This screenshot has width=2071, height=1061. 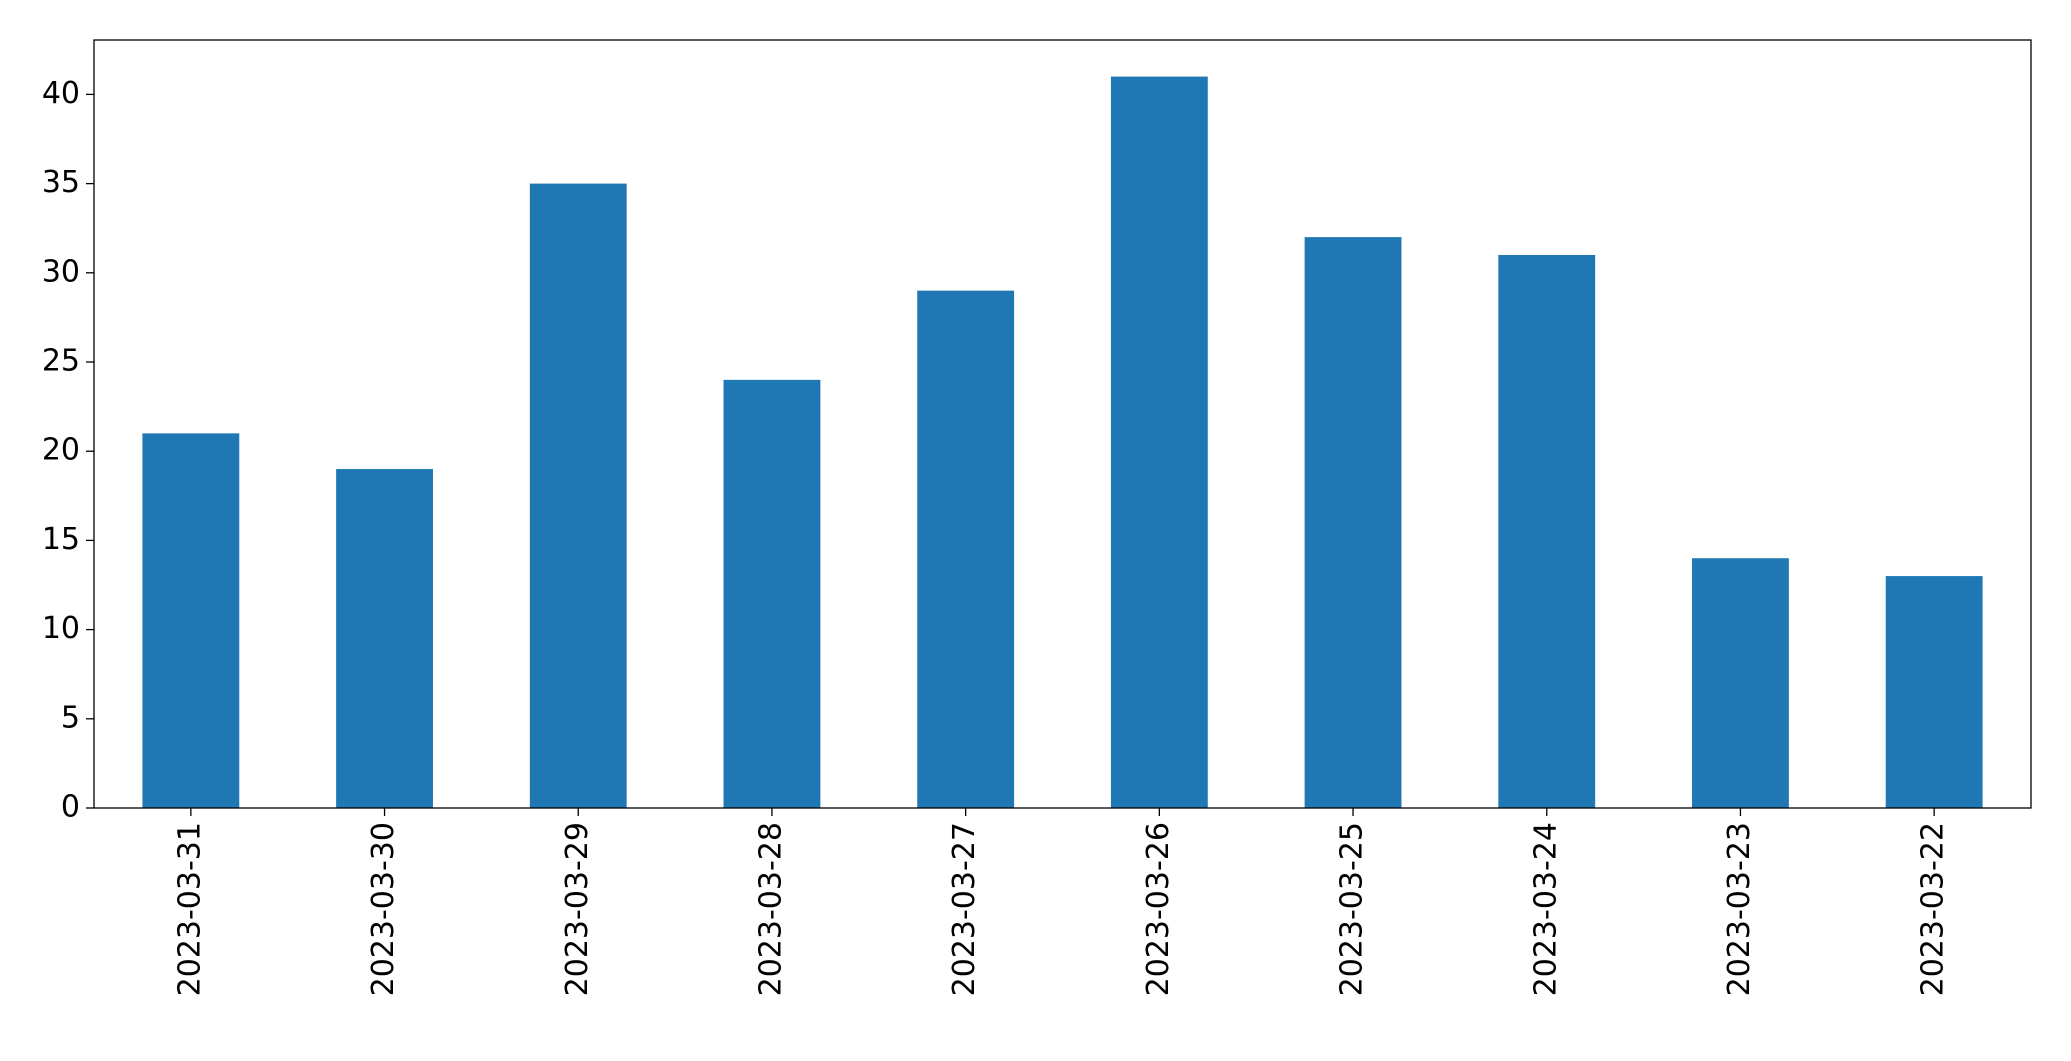 What do you see at coordinates (577, 909) in the screenshot?
I see `x-tick-label: 2023-03-29` at bounding box center [577, 909].